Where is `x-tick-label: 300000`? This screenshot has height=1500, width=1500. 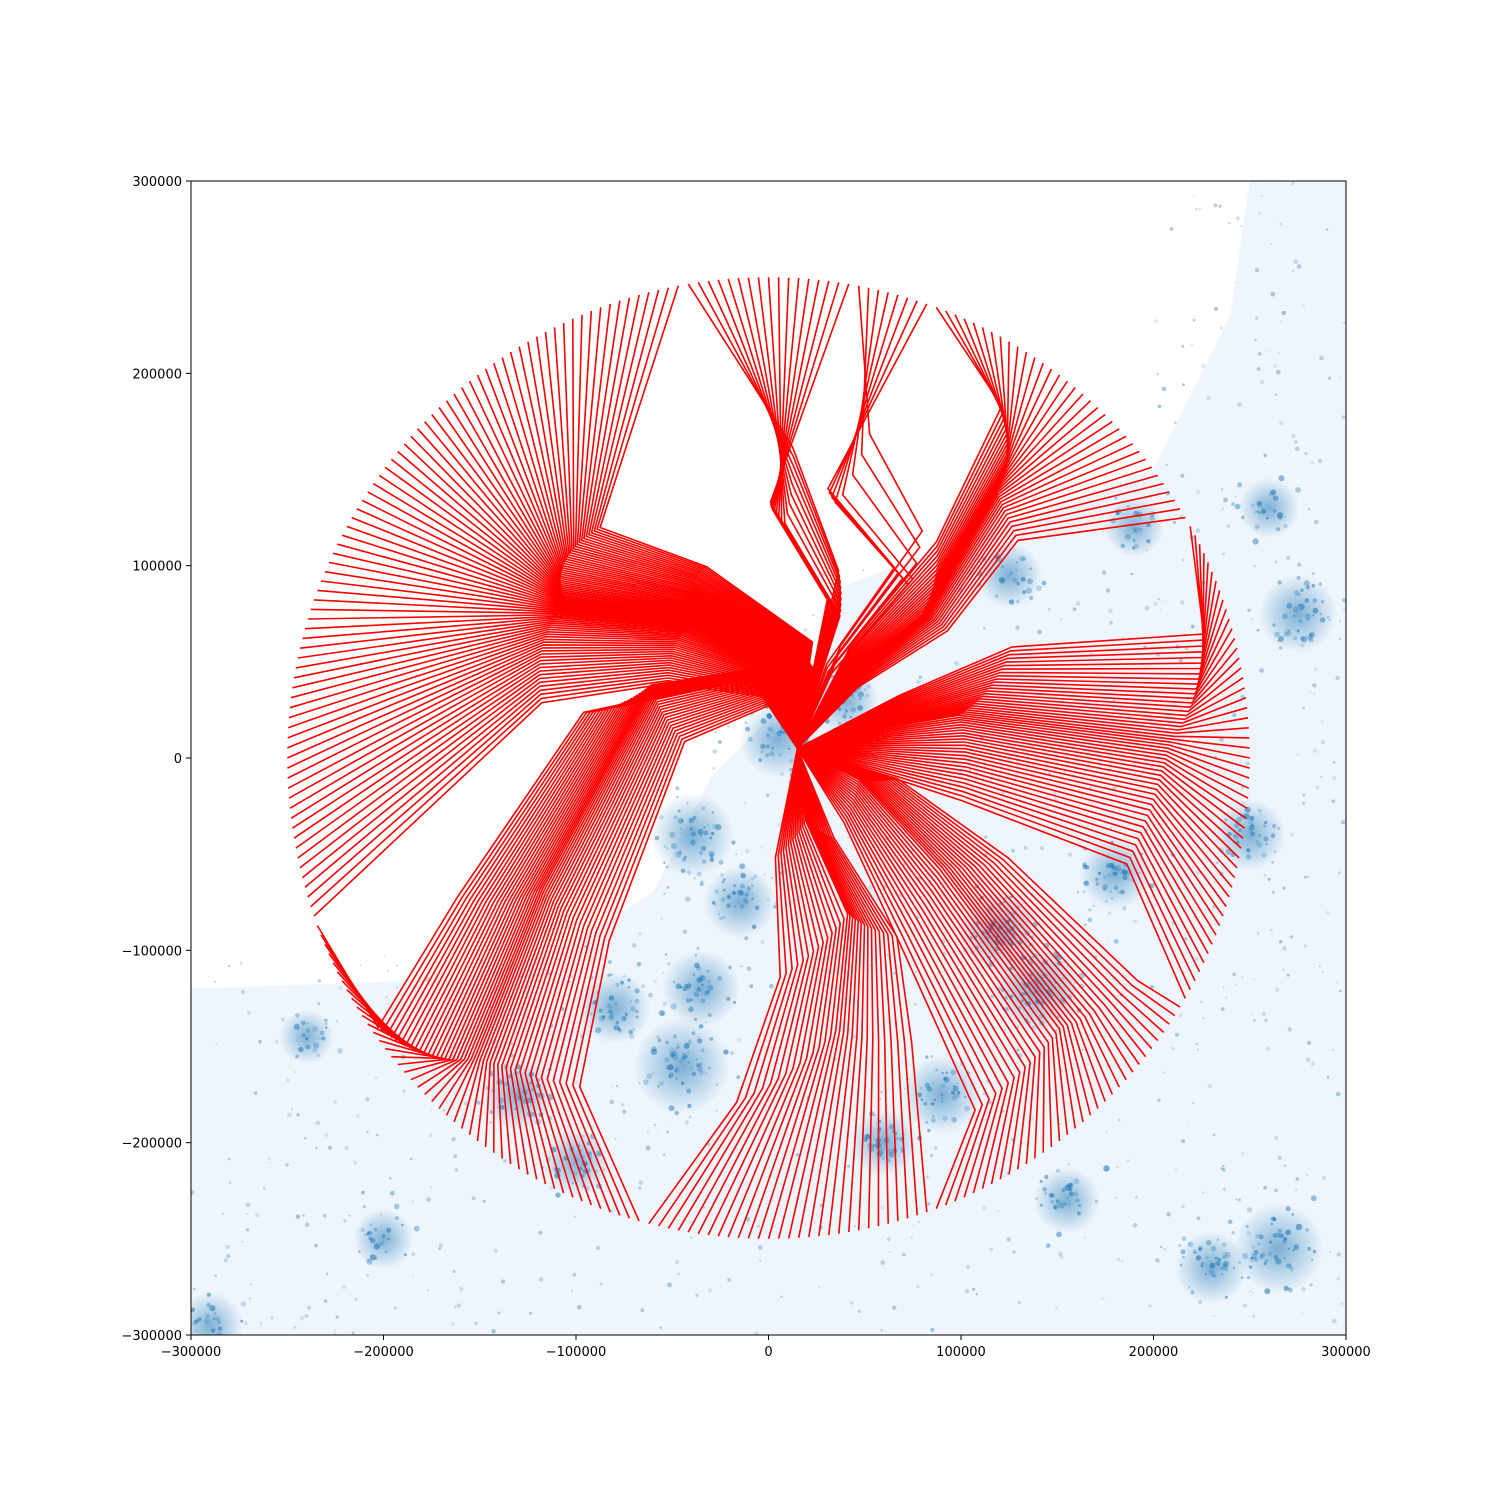 x-tick-label: 300000 is located at coordinates (1346, 1352).